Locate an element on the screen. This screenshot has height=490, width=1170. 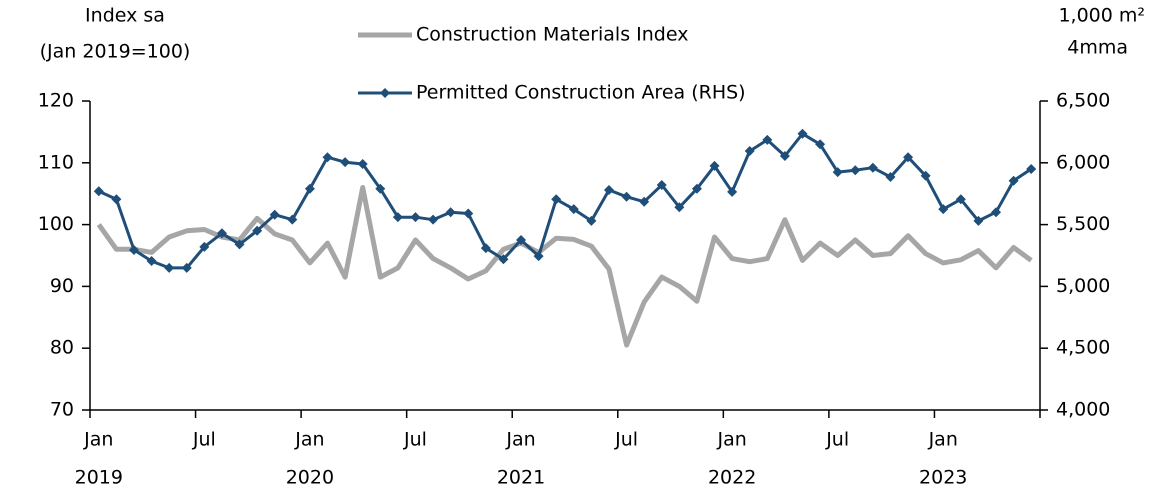
x-year-label: 2022 is located at coordinates (732, 478).